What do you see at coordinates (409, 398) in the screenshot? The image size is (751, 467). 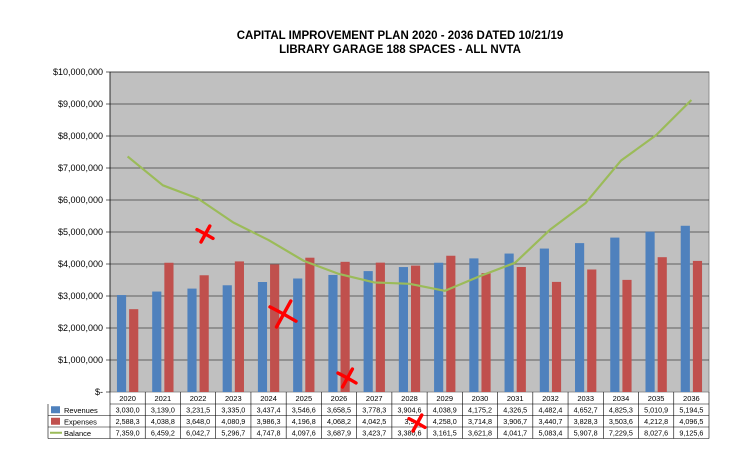 I see `x-tick-label-2028: 2028` at bounding box center [409, 398].